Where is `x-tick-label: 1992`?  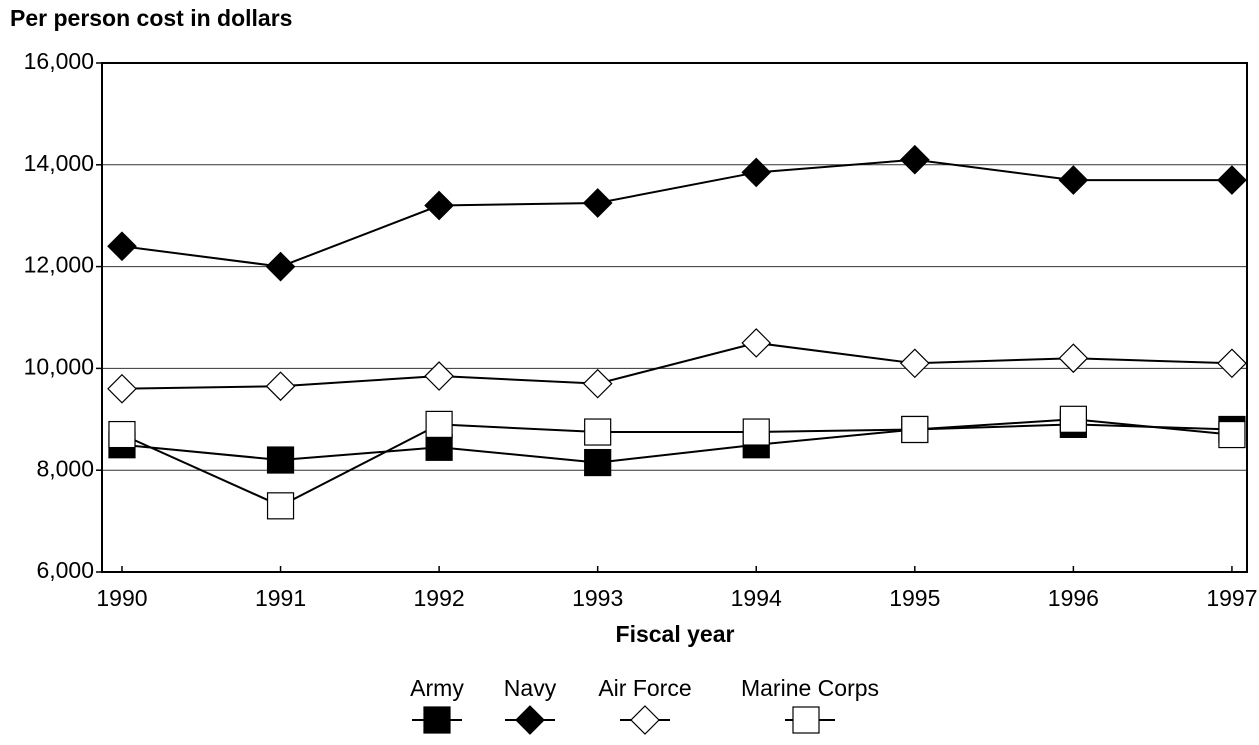 x-tick-label: 1992 is located at coordinates (439, 598).